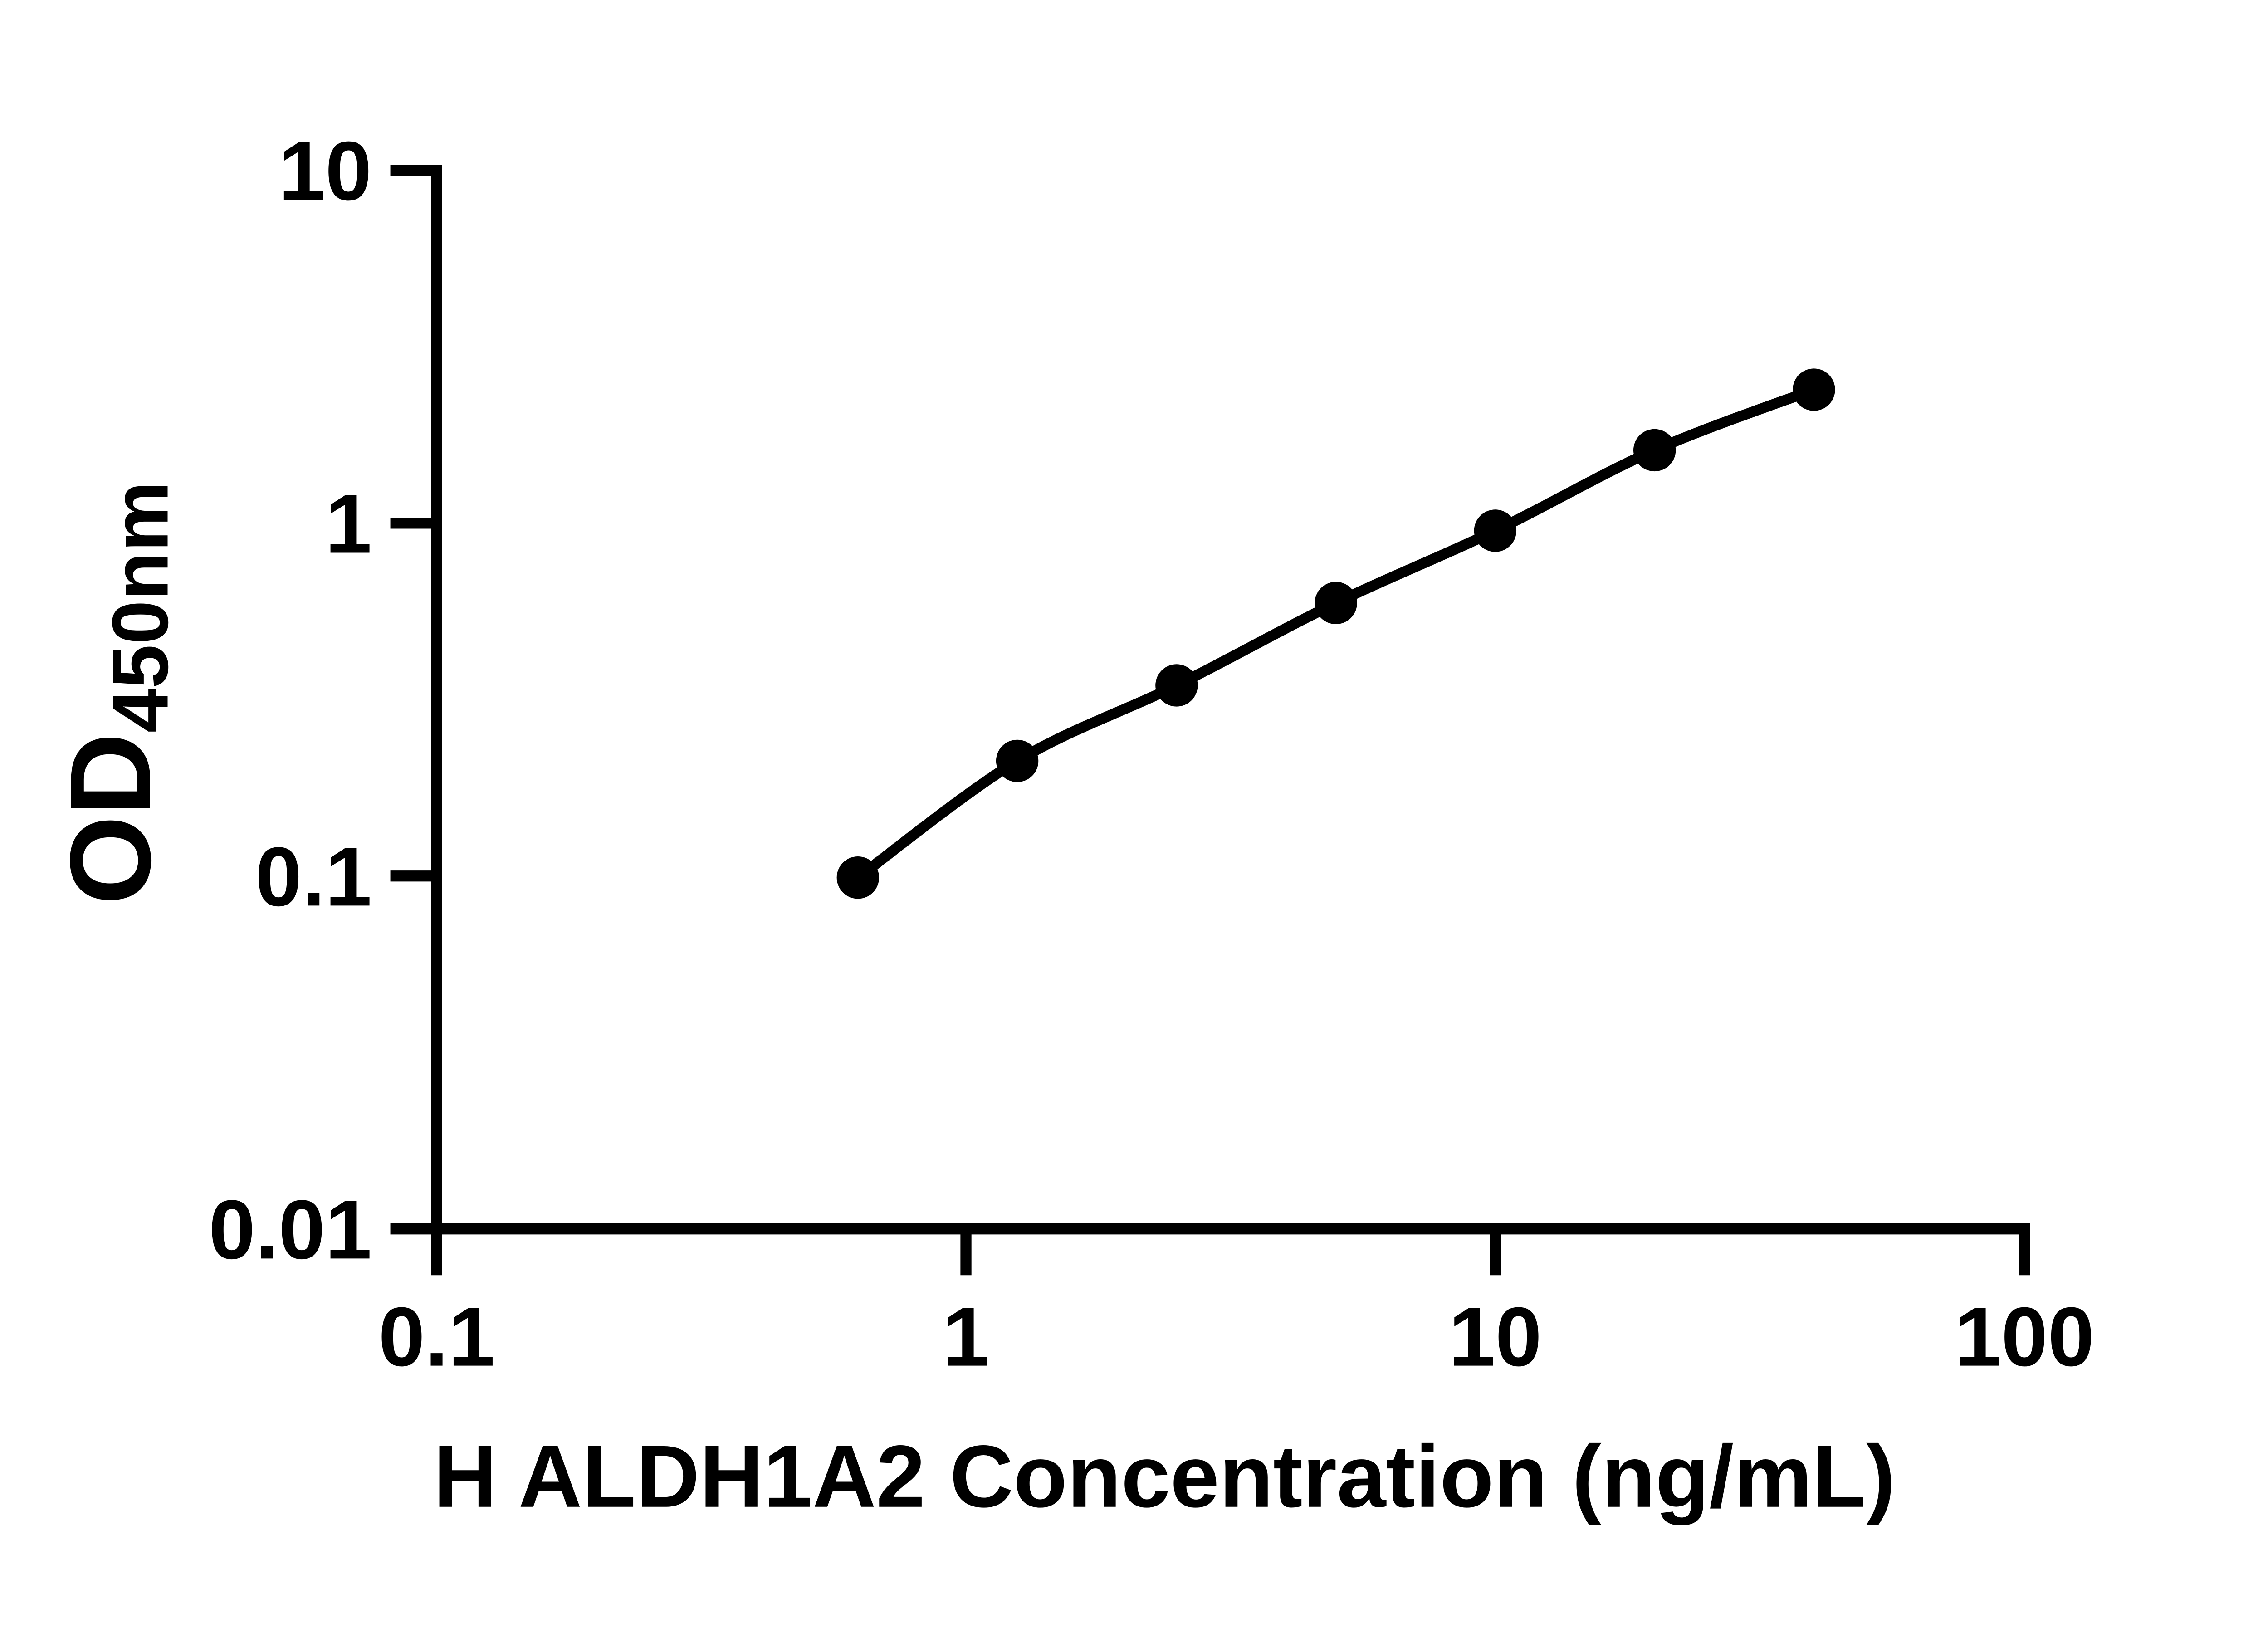 The image size is (2268, 1633). Describe the element at coordinates (1495, 1337) in the screenshot. I see `x-tick-label: 10` at that location.